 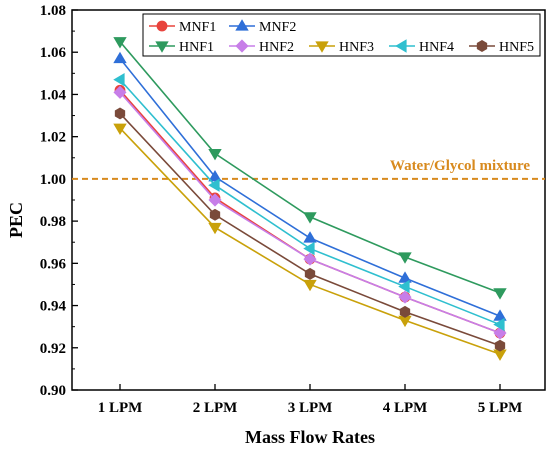 I want to click on legend-label-hnf2: HNF2, so click(x=276, y=47).